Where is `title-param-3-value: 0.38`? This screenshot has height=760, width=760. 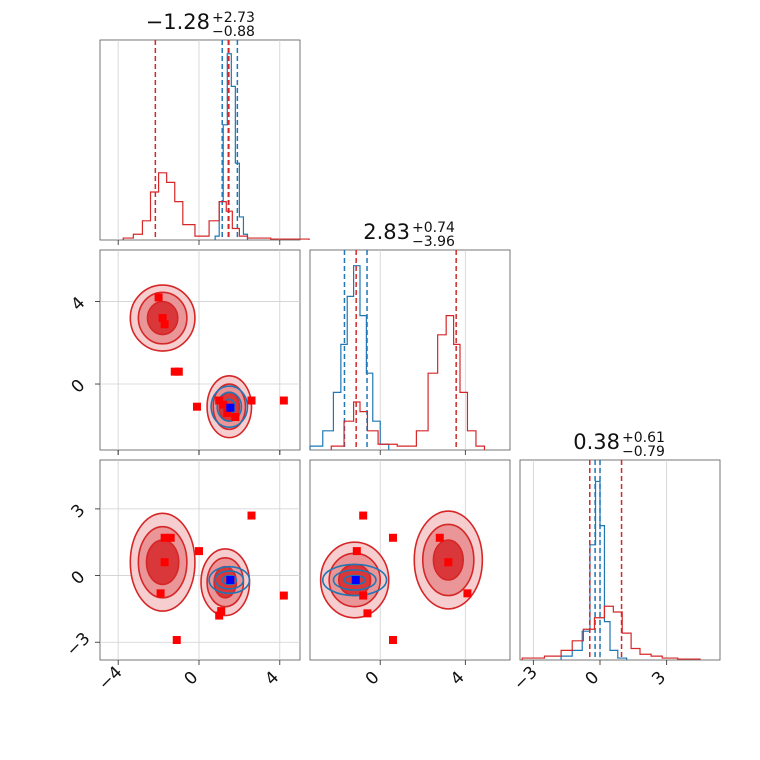 title-param-3-value: 0.38 is located at coordinates (596, 442).